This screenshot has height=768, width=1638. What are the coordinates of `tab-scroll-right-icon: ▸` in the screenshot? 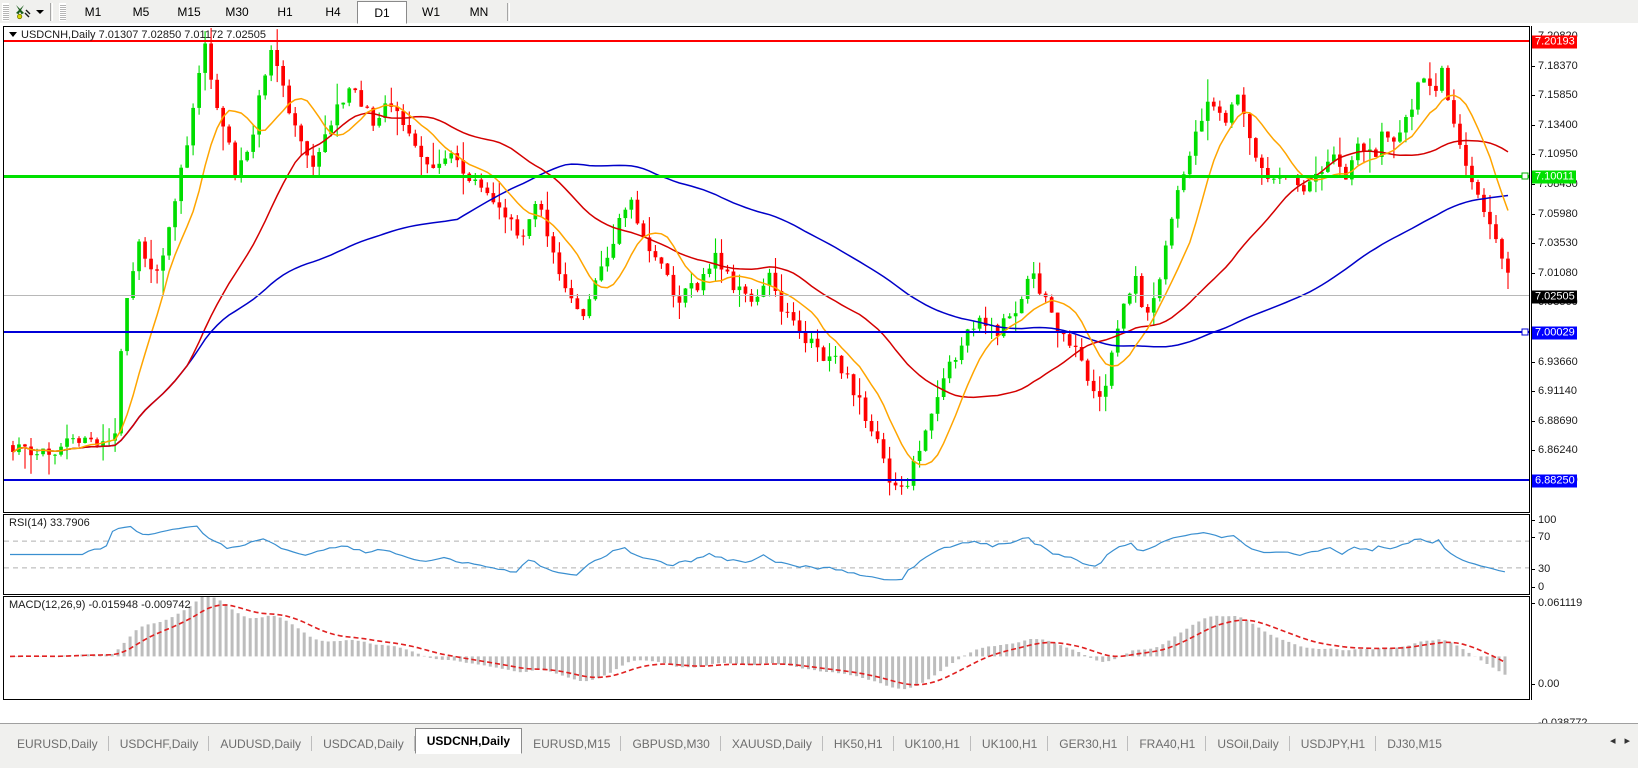 It's located at (1627, 741).